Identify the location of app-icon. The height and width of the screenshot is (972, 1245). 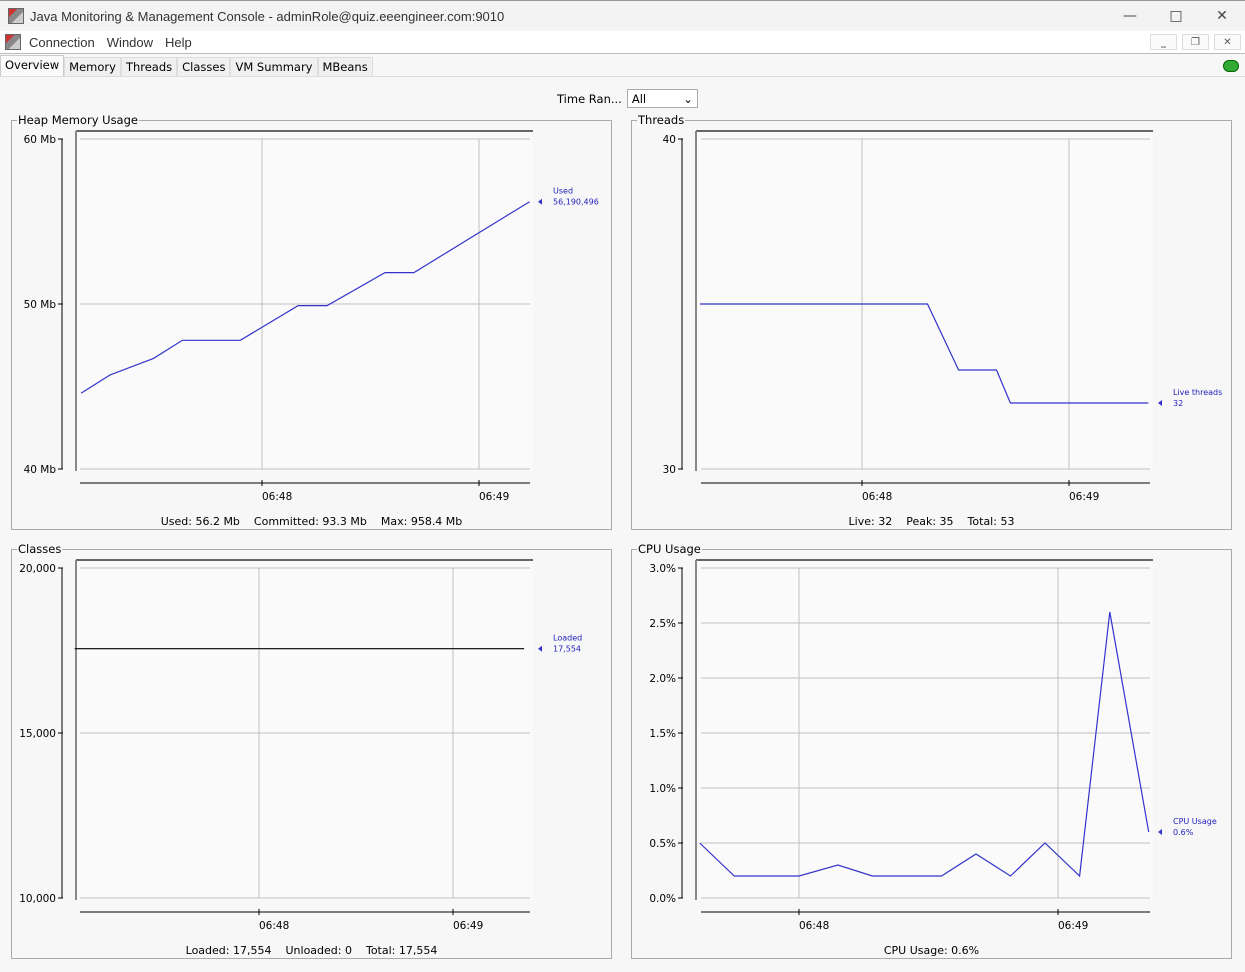
(16, 16).